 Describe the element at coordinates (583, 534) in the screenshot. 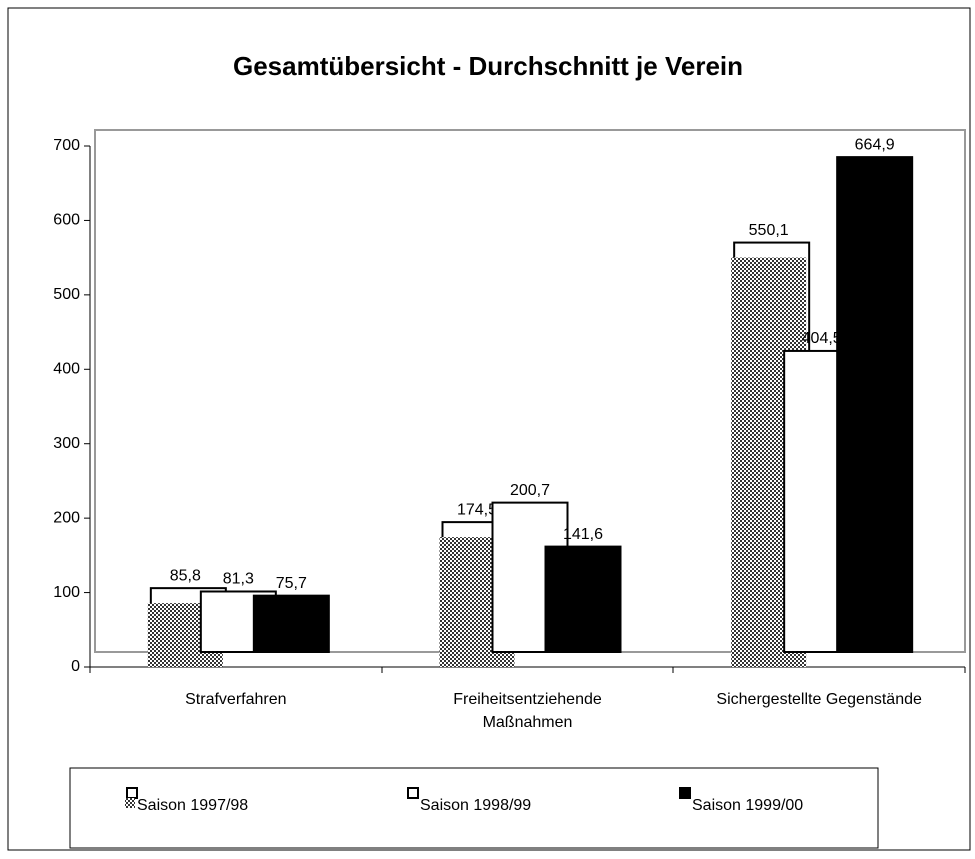

I see `data-label: 141,6` at that location.